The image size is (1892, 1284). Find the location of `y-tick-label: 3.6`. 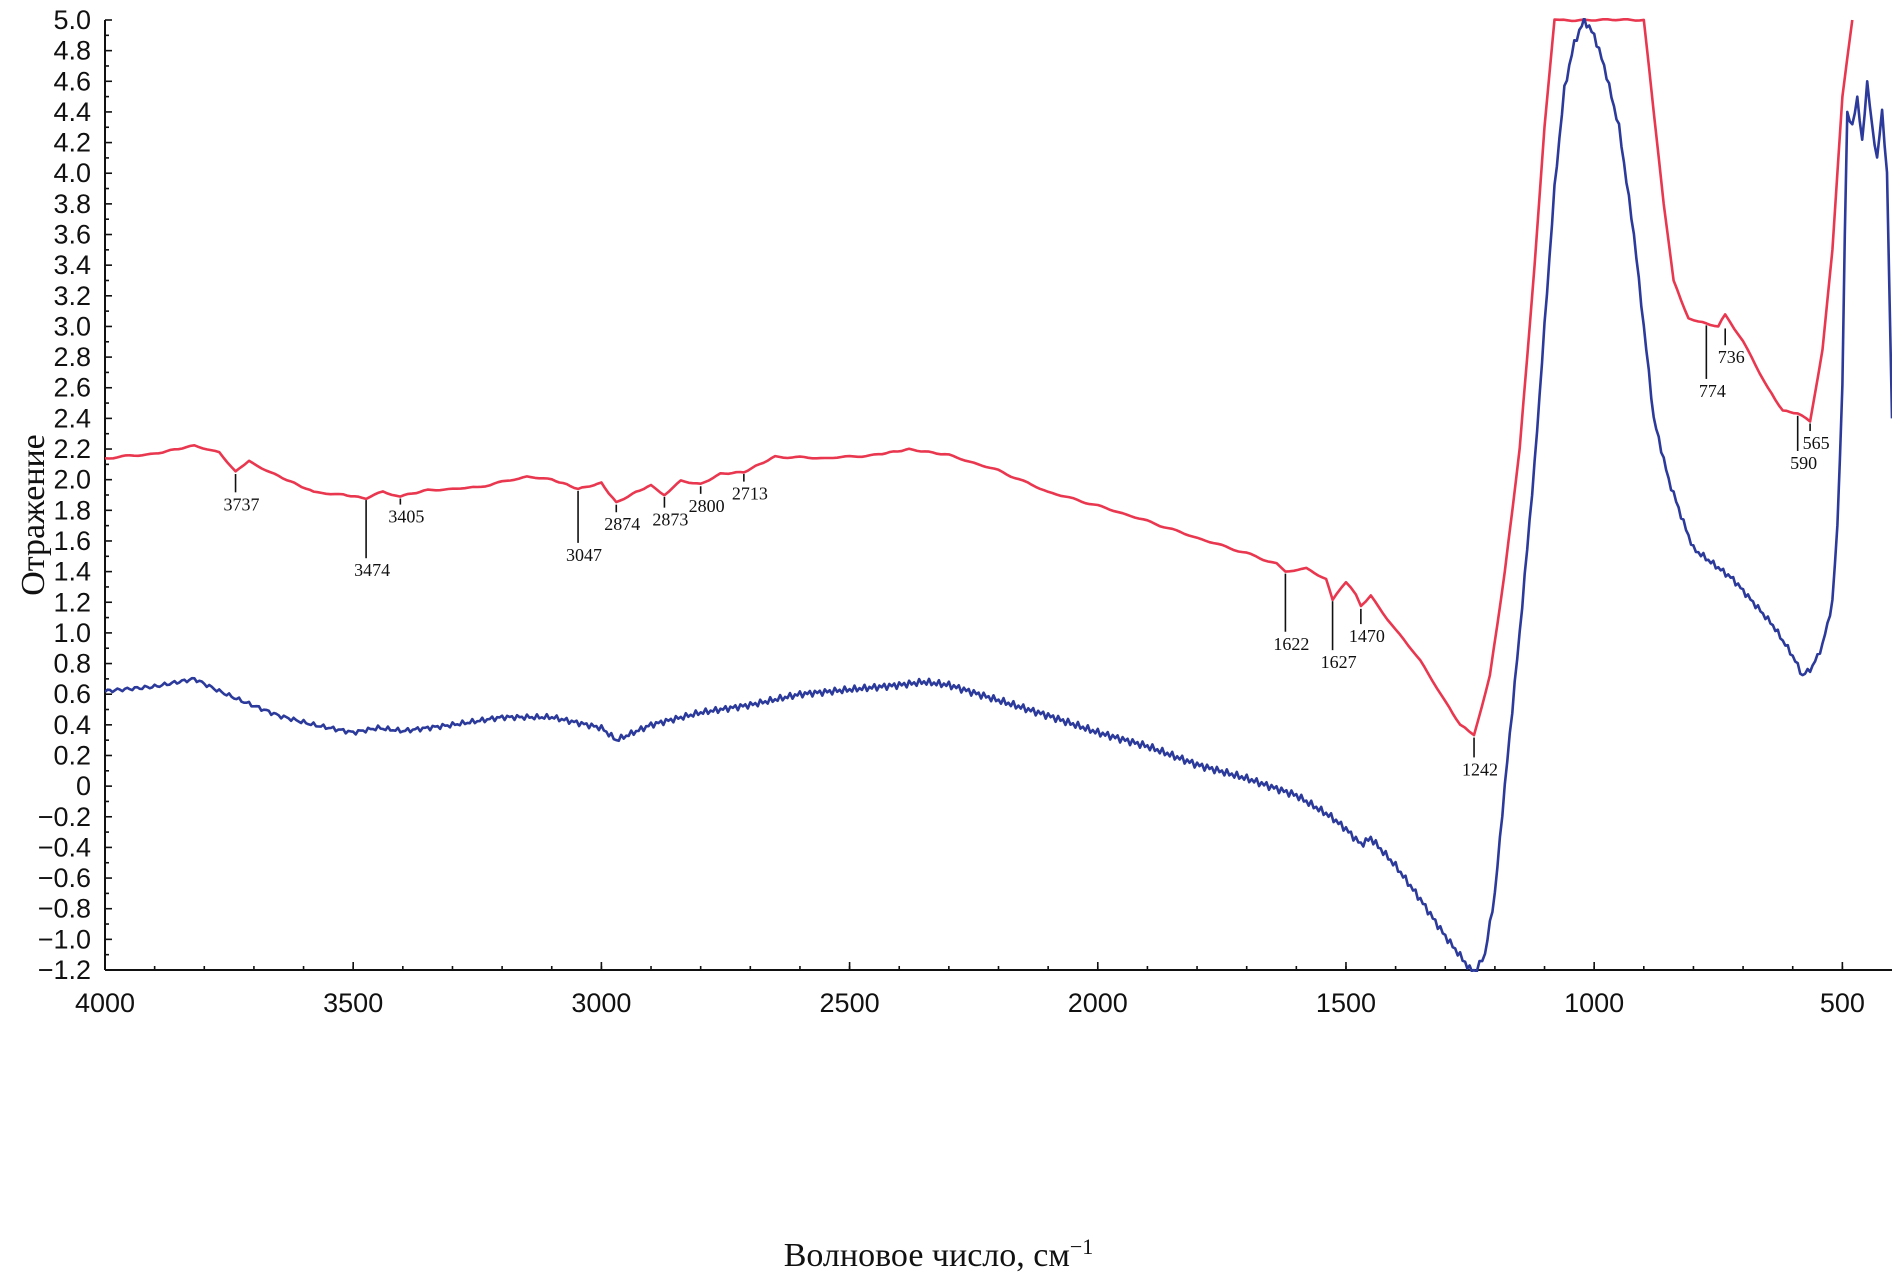

y-tick-label: 3.6 is located at coordinates (72, 235).